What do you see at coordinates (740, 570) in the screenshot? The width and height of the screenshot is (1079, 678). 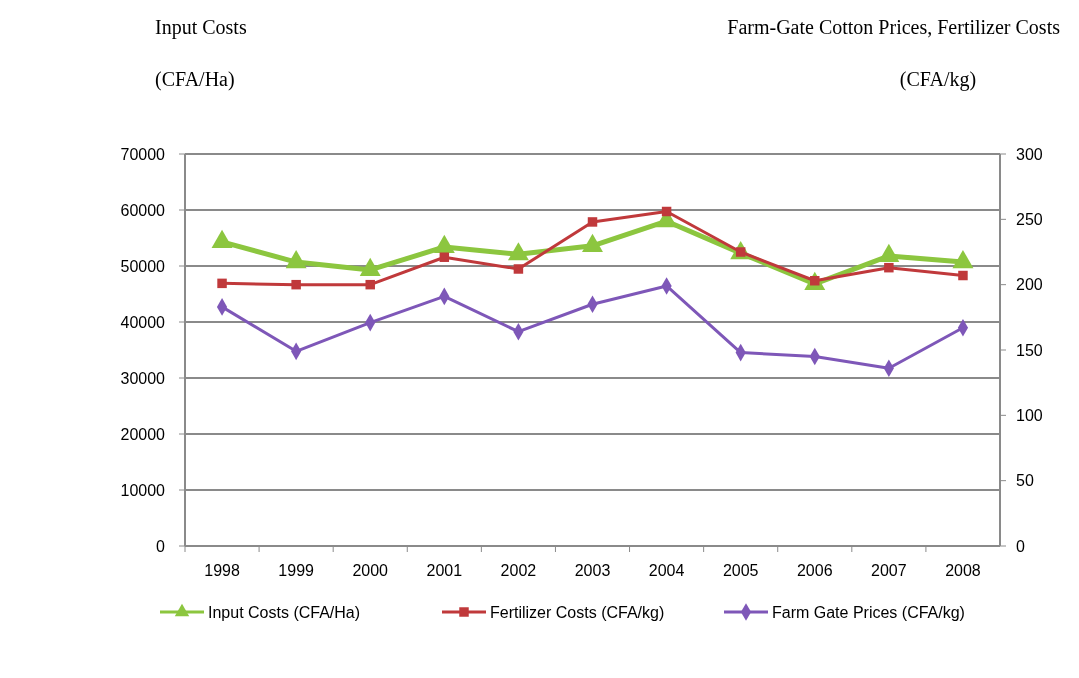 I see `x-tick-label: 2005` at bounding box center [740, 570].